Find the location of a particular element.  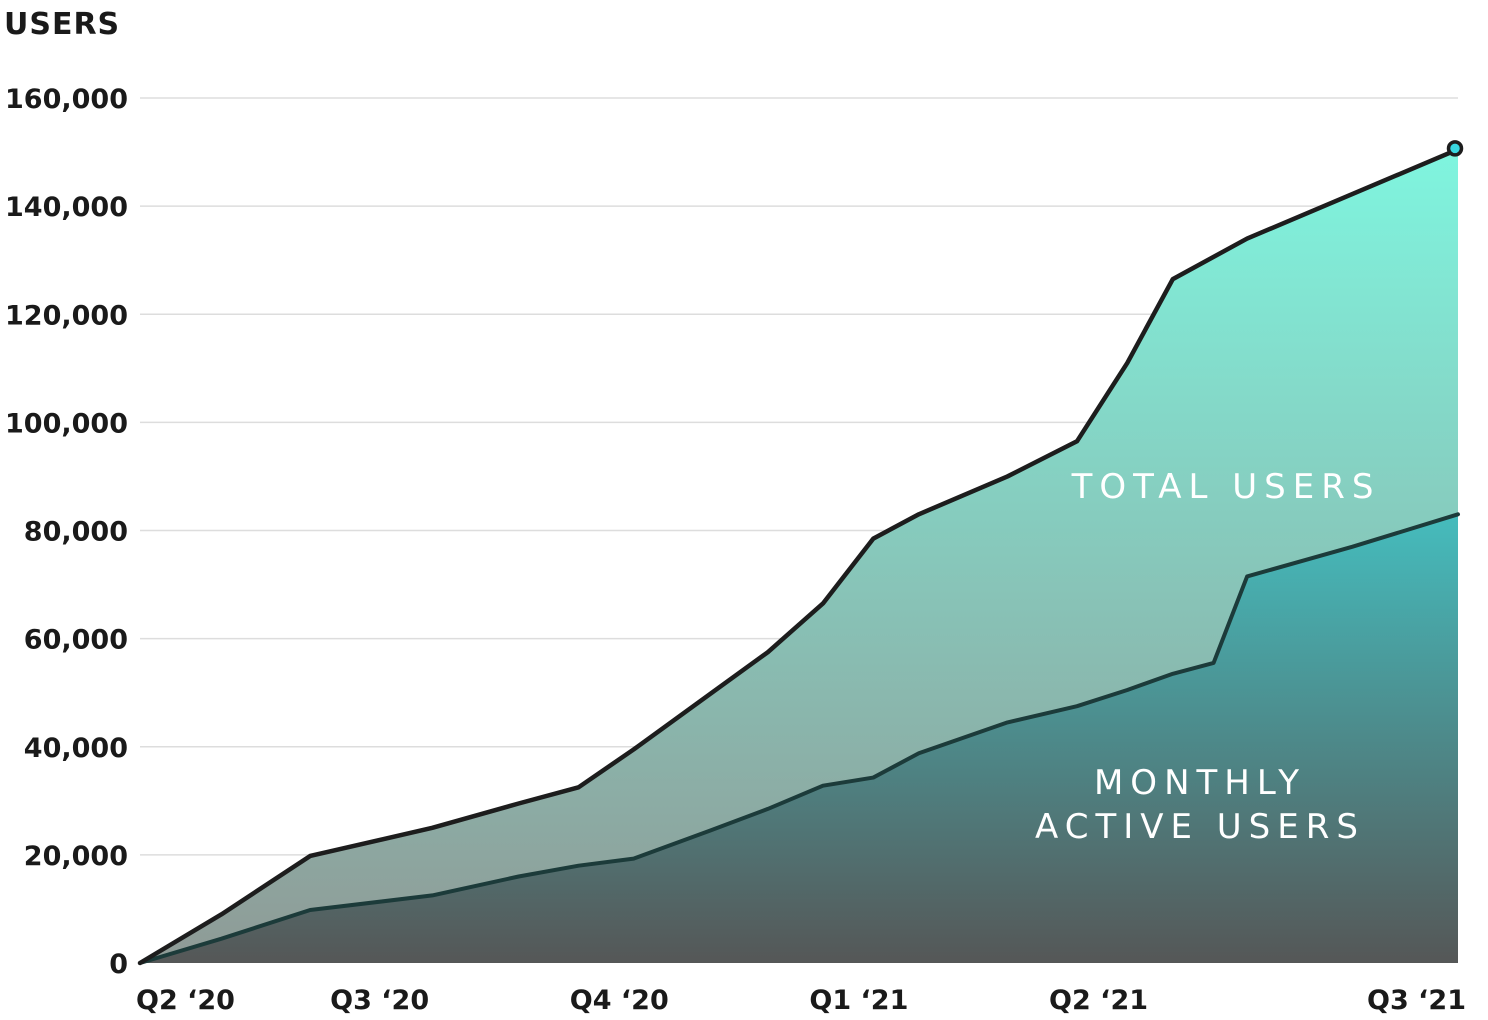

y-tick-label: 80,000 is located at coordinates (76, 532).